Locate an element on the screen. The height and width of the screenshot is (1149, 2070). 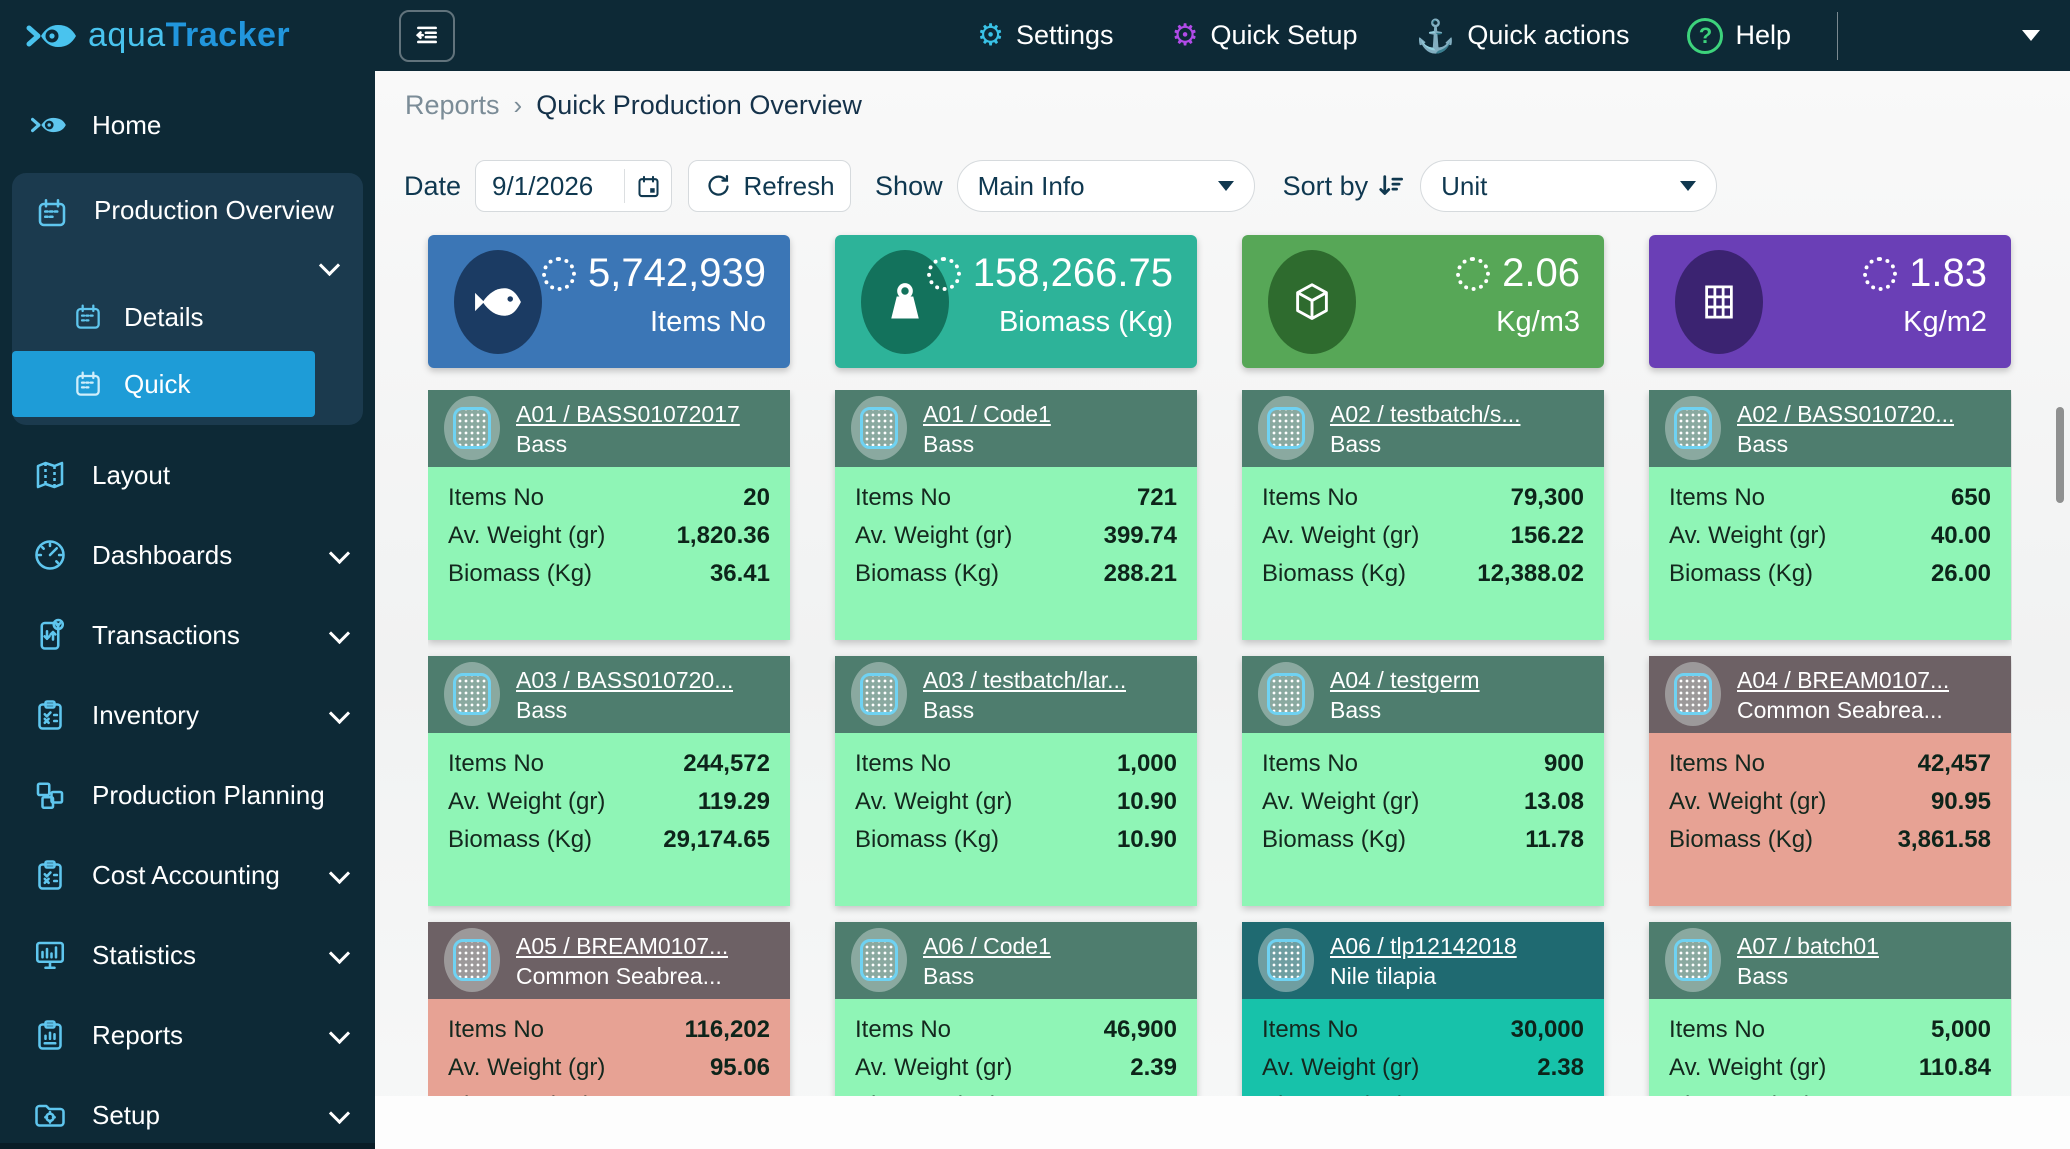
summary-label: Biomass (Kg) is located at coordinates (1085, 322).